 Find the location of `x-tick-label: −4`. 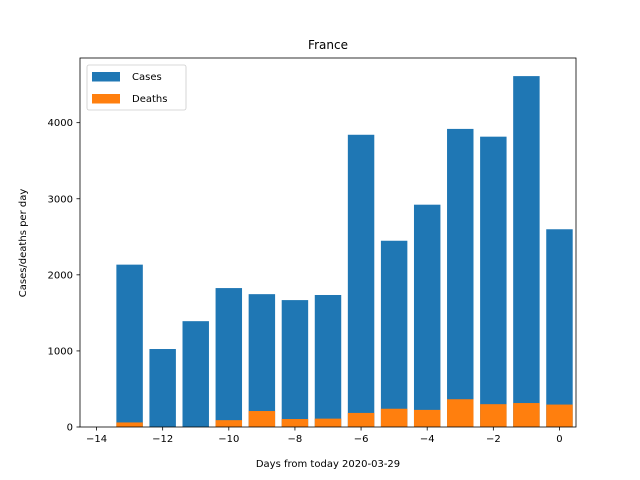

x-tick-label: −4 is located at coordinates (427, 439).